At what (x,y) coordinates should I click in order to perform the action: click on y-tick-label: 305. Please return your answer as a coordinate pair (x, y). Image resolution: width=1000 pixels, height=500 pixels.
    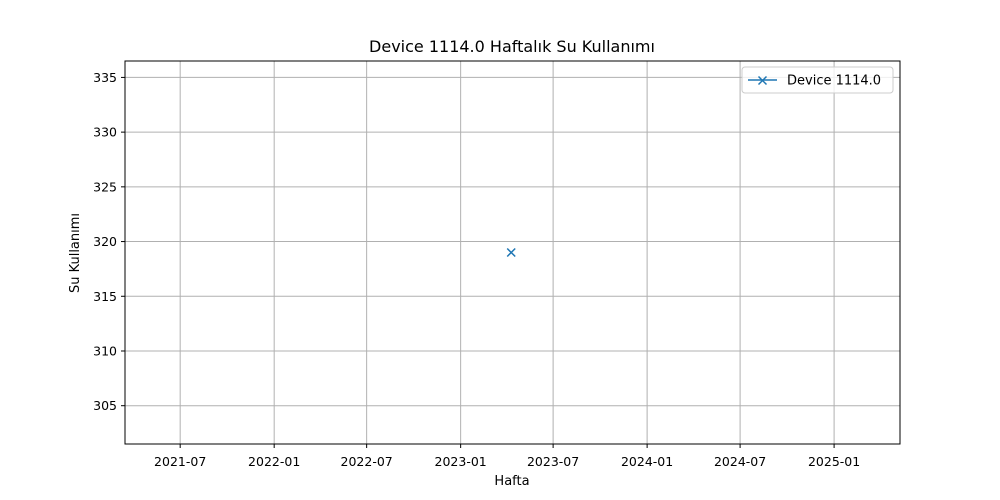
    Looking at the image, I should click on (105, 405).